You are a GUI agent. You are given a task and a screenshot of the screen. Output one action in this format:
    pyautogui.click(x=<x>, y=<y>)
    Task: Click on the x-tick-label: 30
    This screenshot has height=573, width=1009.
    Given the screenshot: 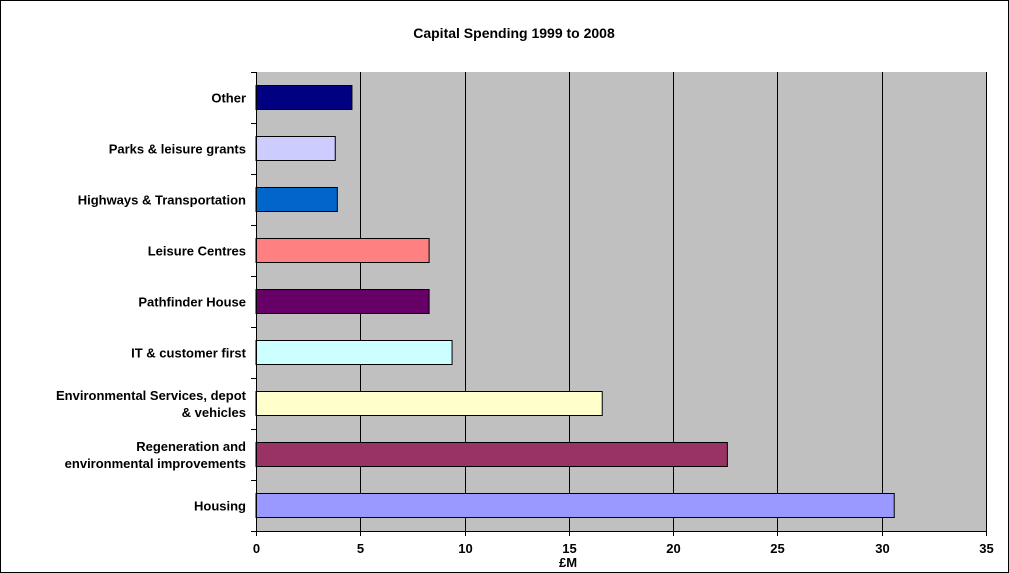 What is the action you would take?
    pyautogui.click(x=882, y=548)
    